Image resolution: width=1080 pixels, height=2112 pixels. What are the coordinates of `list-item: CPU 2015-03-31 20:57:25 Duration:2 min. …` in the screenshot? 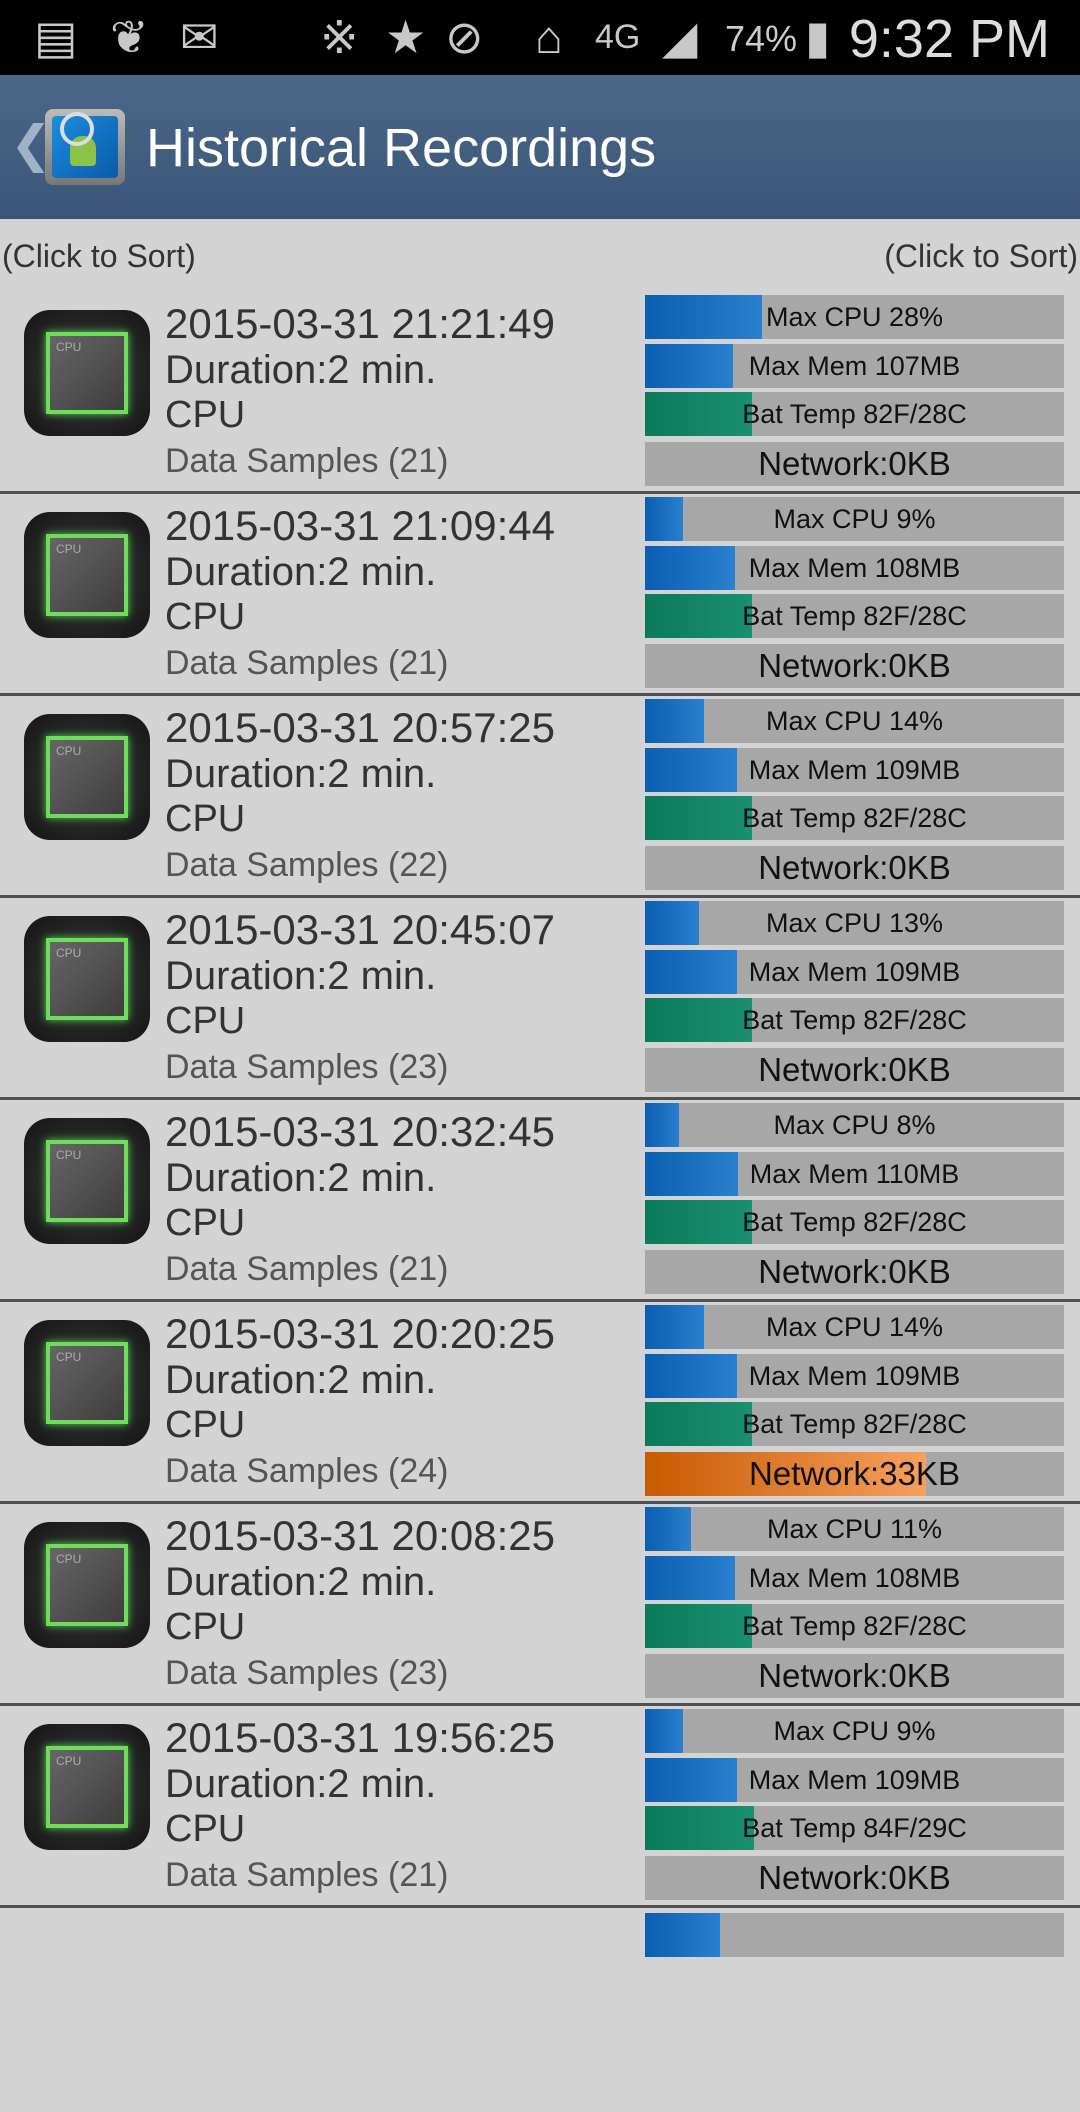 It's located at (540, 797).